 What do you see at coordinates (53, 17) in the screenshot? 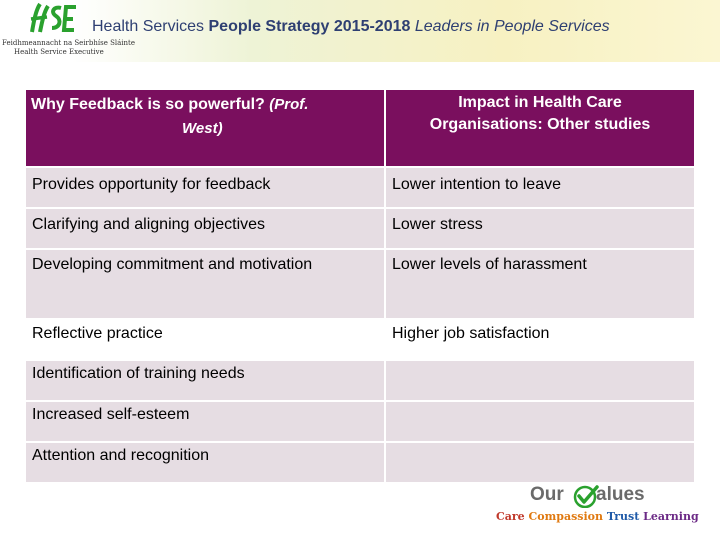
I see `hse-logo-icon` at bounding box center [53, 17].